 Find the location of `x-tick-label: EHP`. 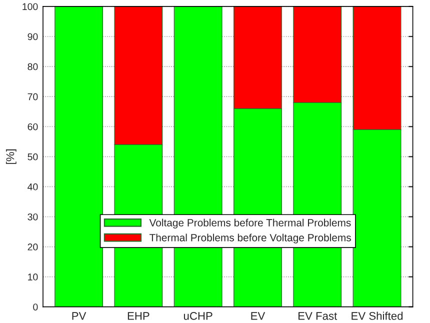

x-tick-label: EHP is located at coordinates (139, 316).